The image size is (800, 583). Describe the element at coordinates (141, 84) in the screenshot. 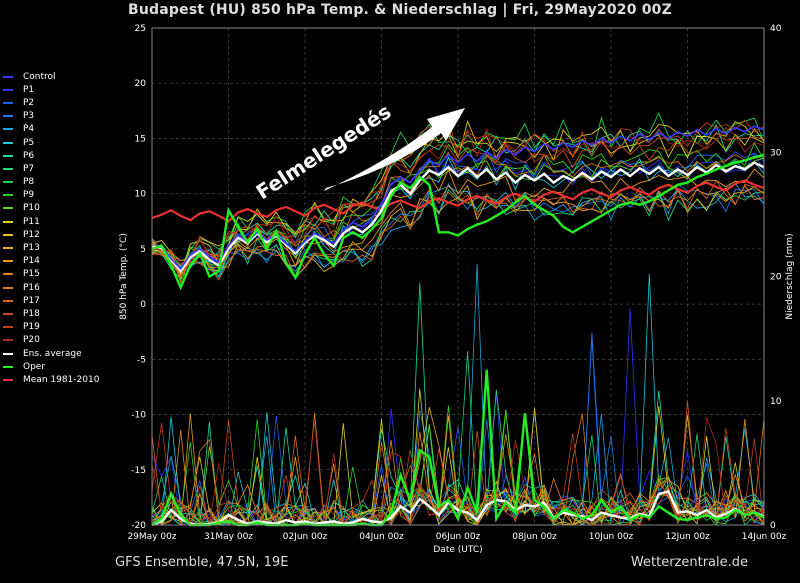

I see `y-tick-label: 20` at that location.